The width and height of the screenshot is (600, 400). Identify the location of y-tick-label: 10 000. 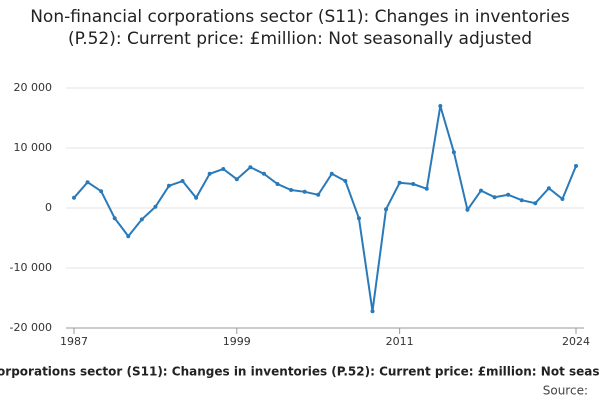
(33, 147).